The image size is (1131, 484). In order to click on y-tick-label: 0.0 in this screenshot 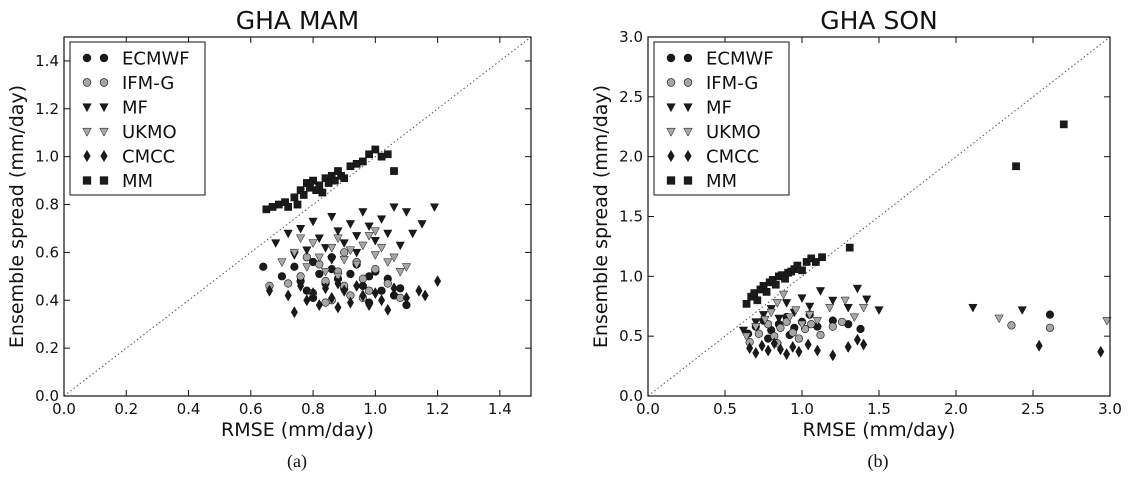, I will do `click(47, 396)`.